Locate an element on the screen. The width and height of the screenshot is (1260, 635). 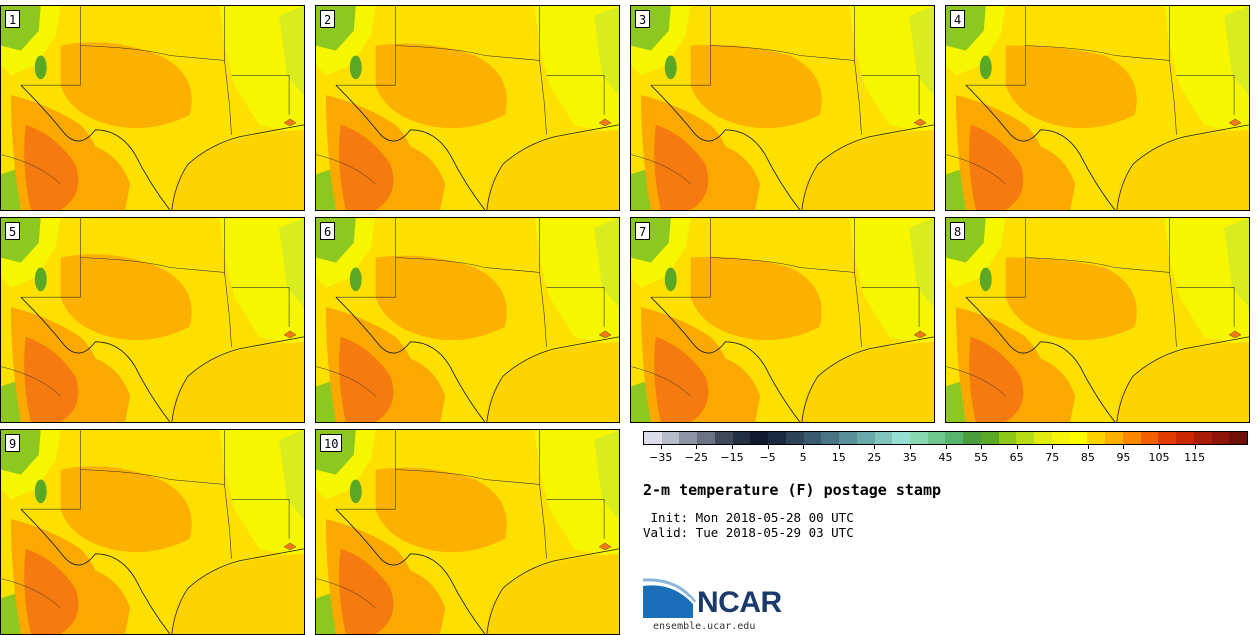
ensemble-member-panel: 7 is located at coordinates (782, 320).